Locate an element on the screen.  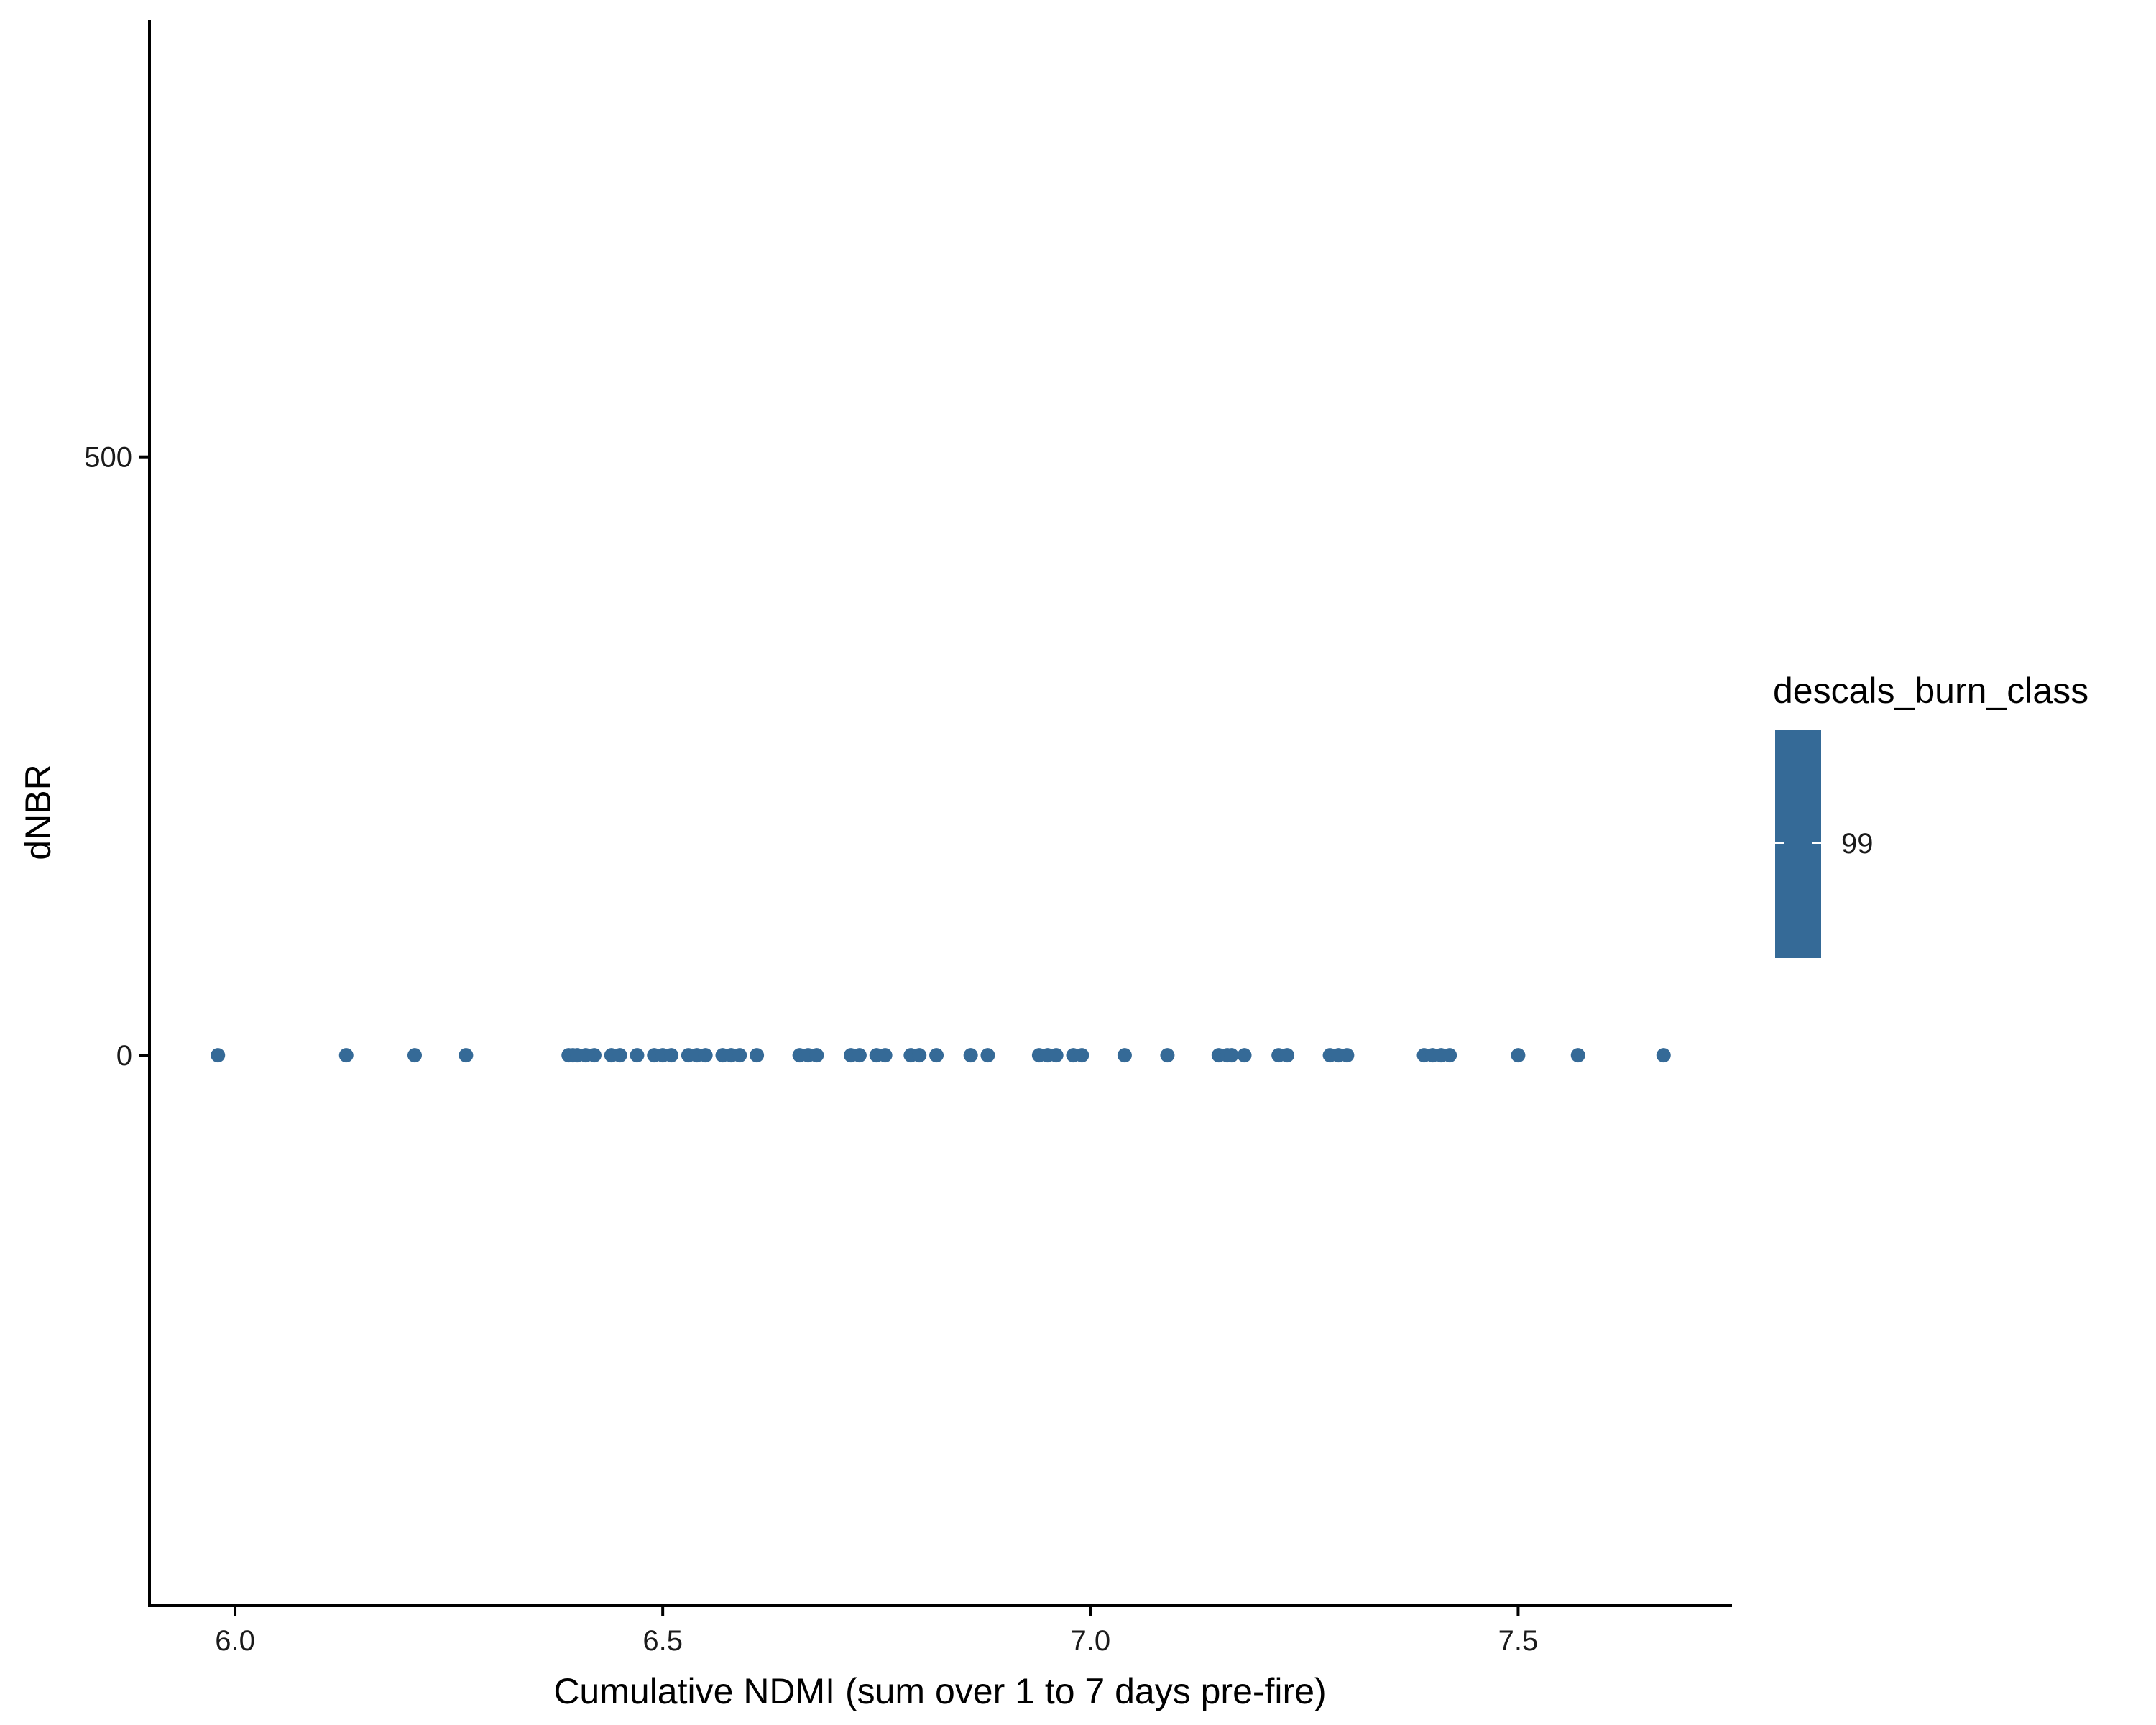
x-tick-label: 7.0 is located at coordinates (1090, 1641).